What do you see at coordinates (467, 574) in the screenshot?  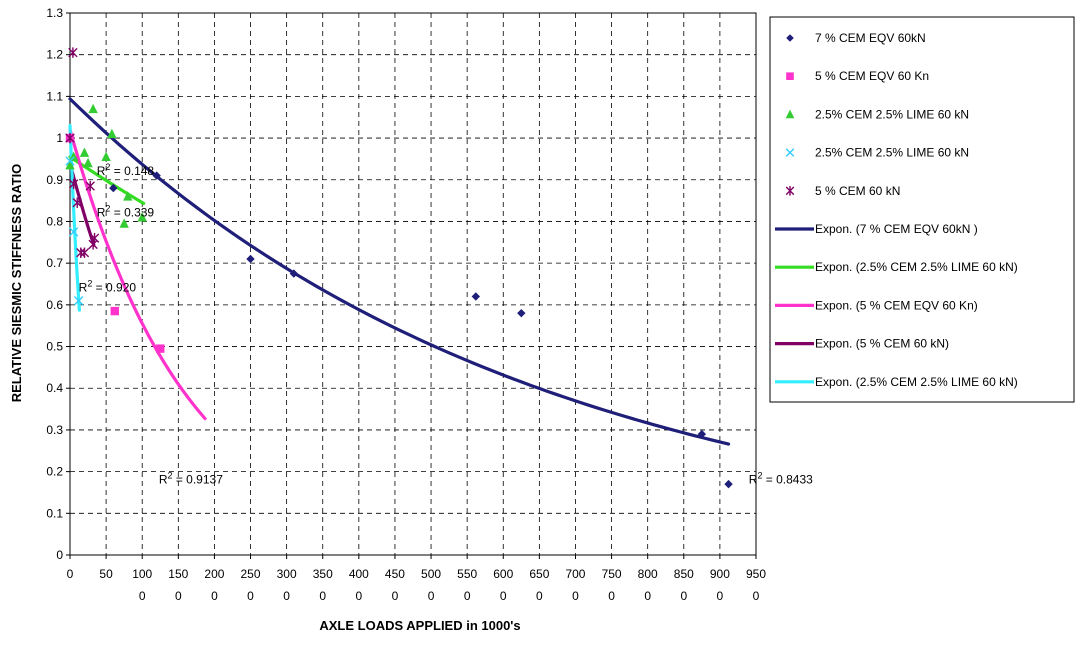 I see `x-tick-label: 550` at bounding box center [467, 574].